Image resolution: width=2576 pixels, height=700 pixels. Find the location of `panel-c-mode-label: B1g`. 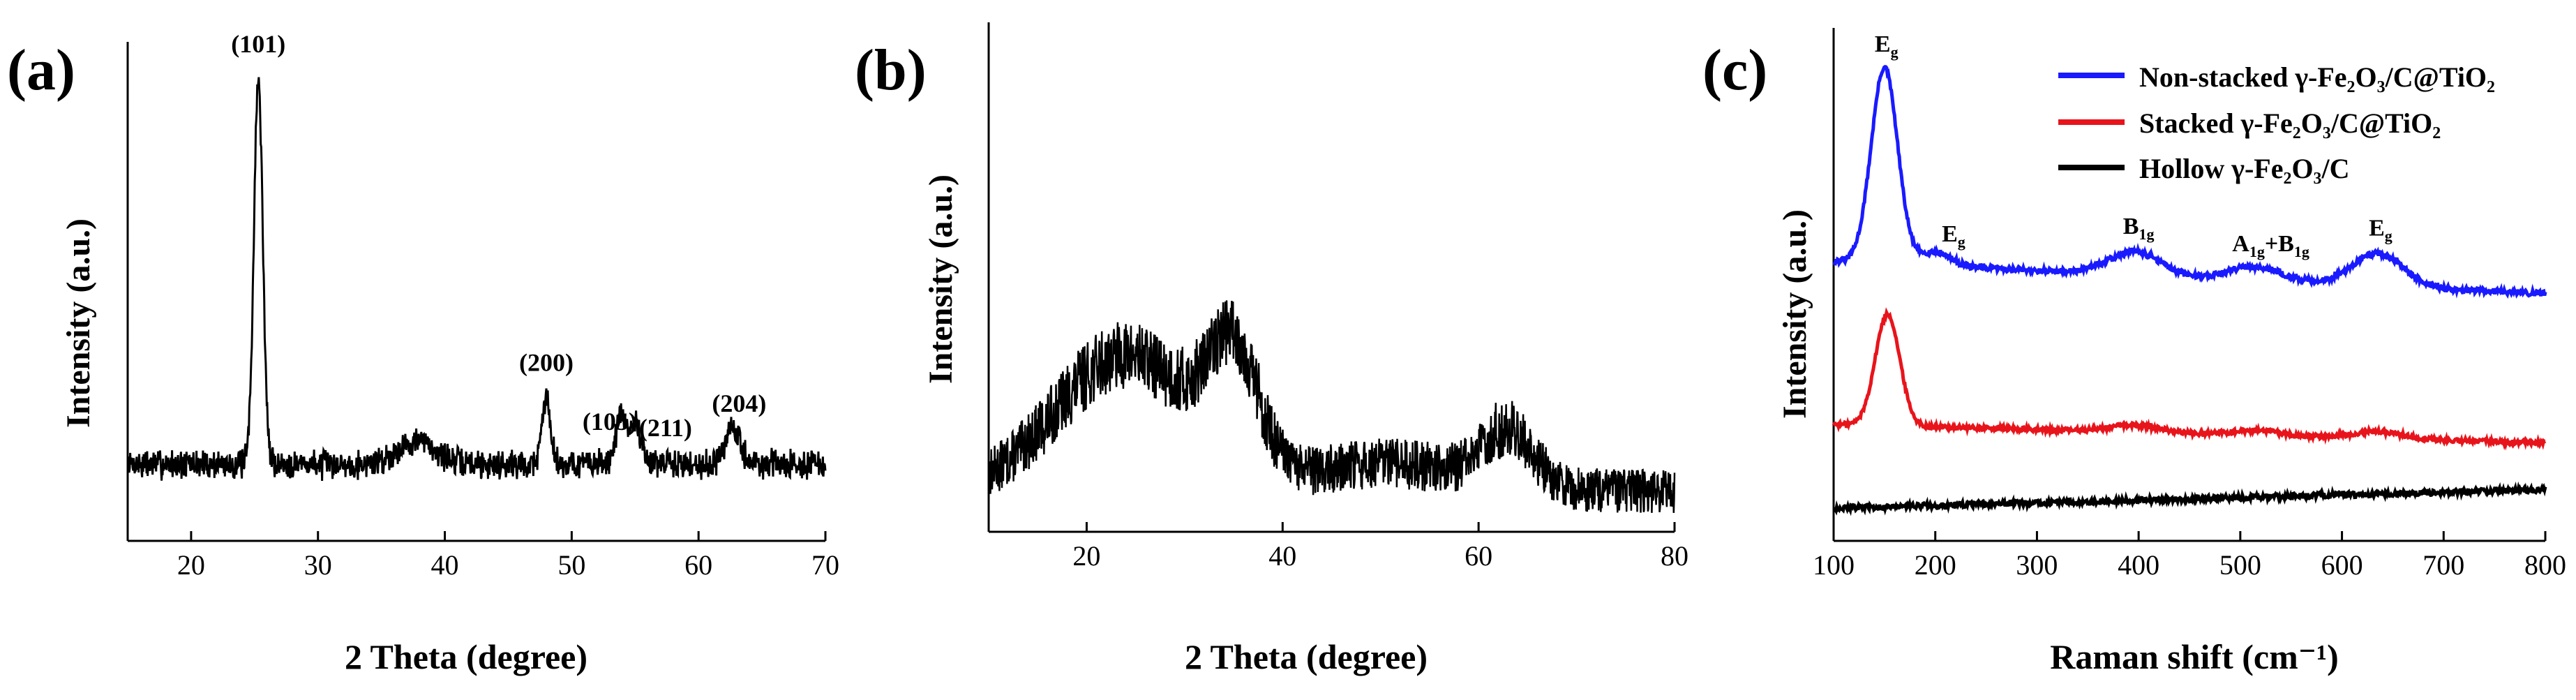

panel-c-mode-label: B1g is located at coordinates (2139, 228).